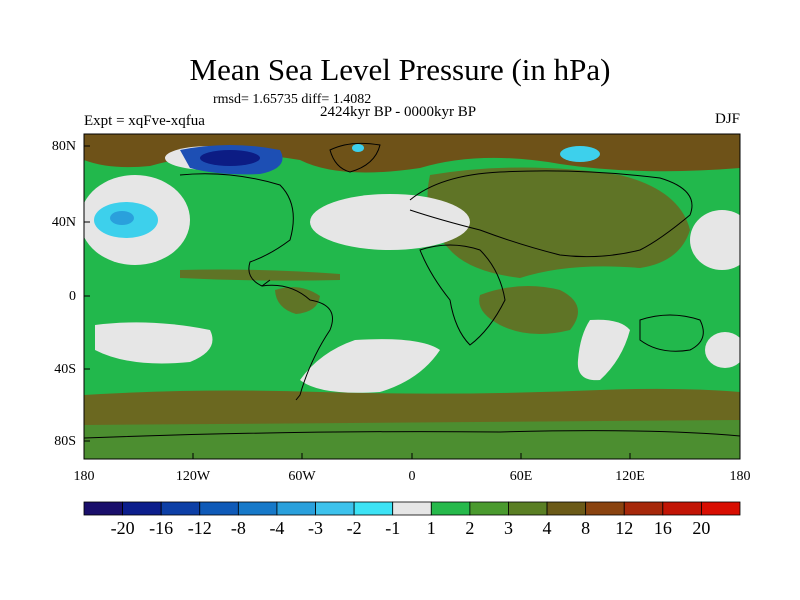 This screenshot has height=600, width=800. What do you see at coordinates (393, 528) in the screenshot?
I see `colorbar-label: -1` at bounding box center [393, 528].